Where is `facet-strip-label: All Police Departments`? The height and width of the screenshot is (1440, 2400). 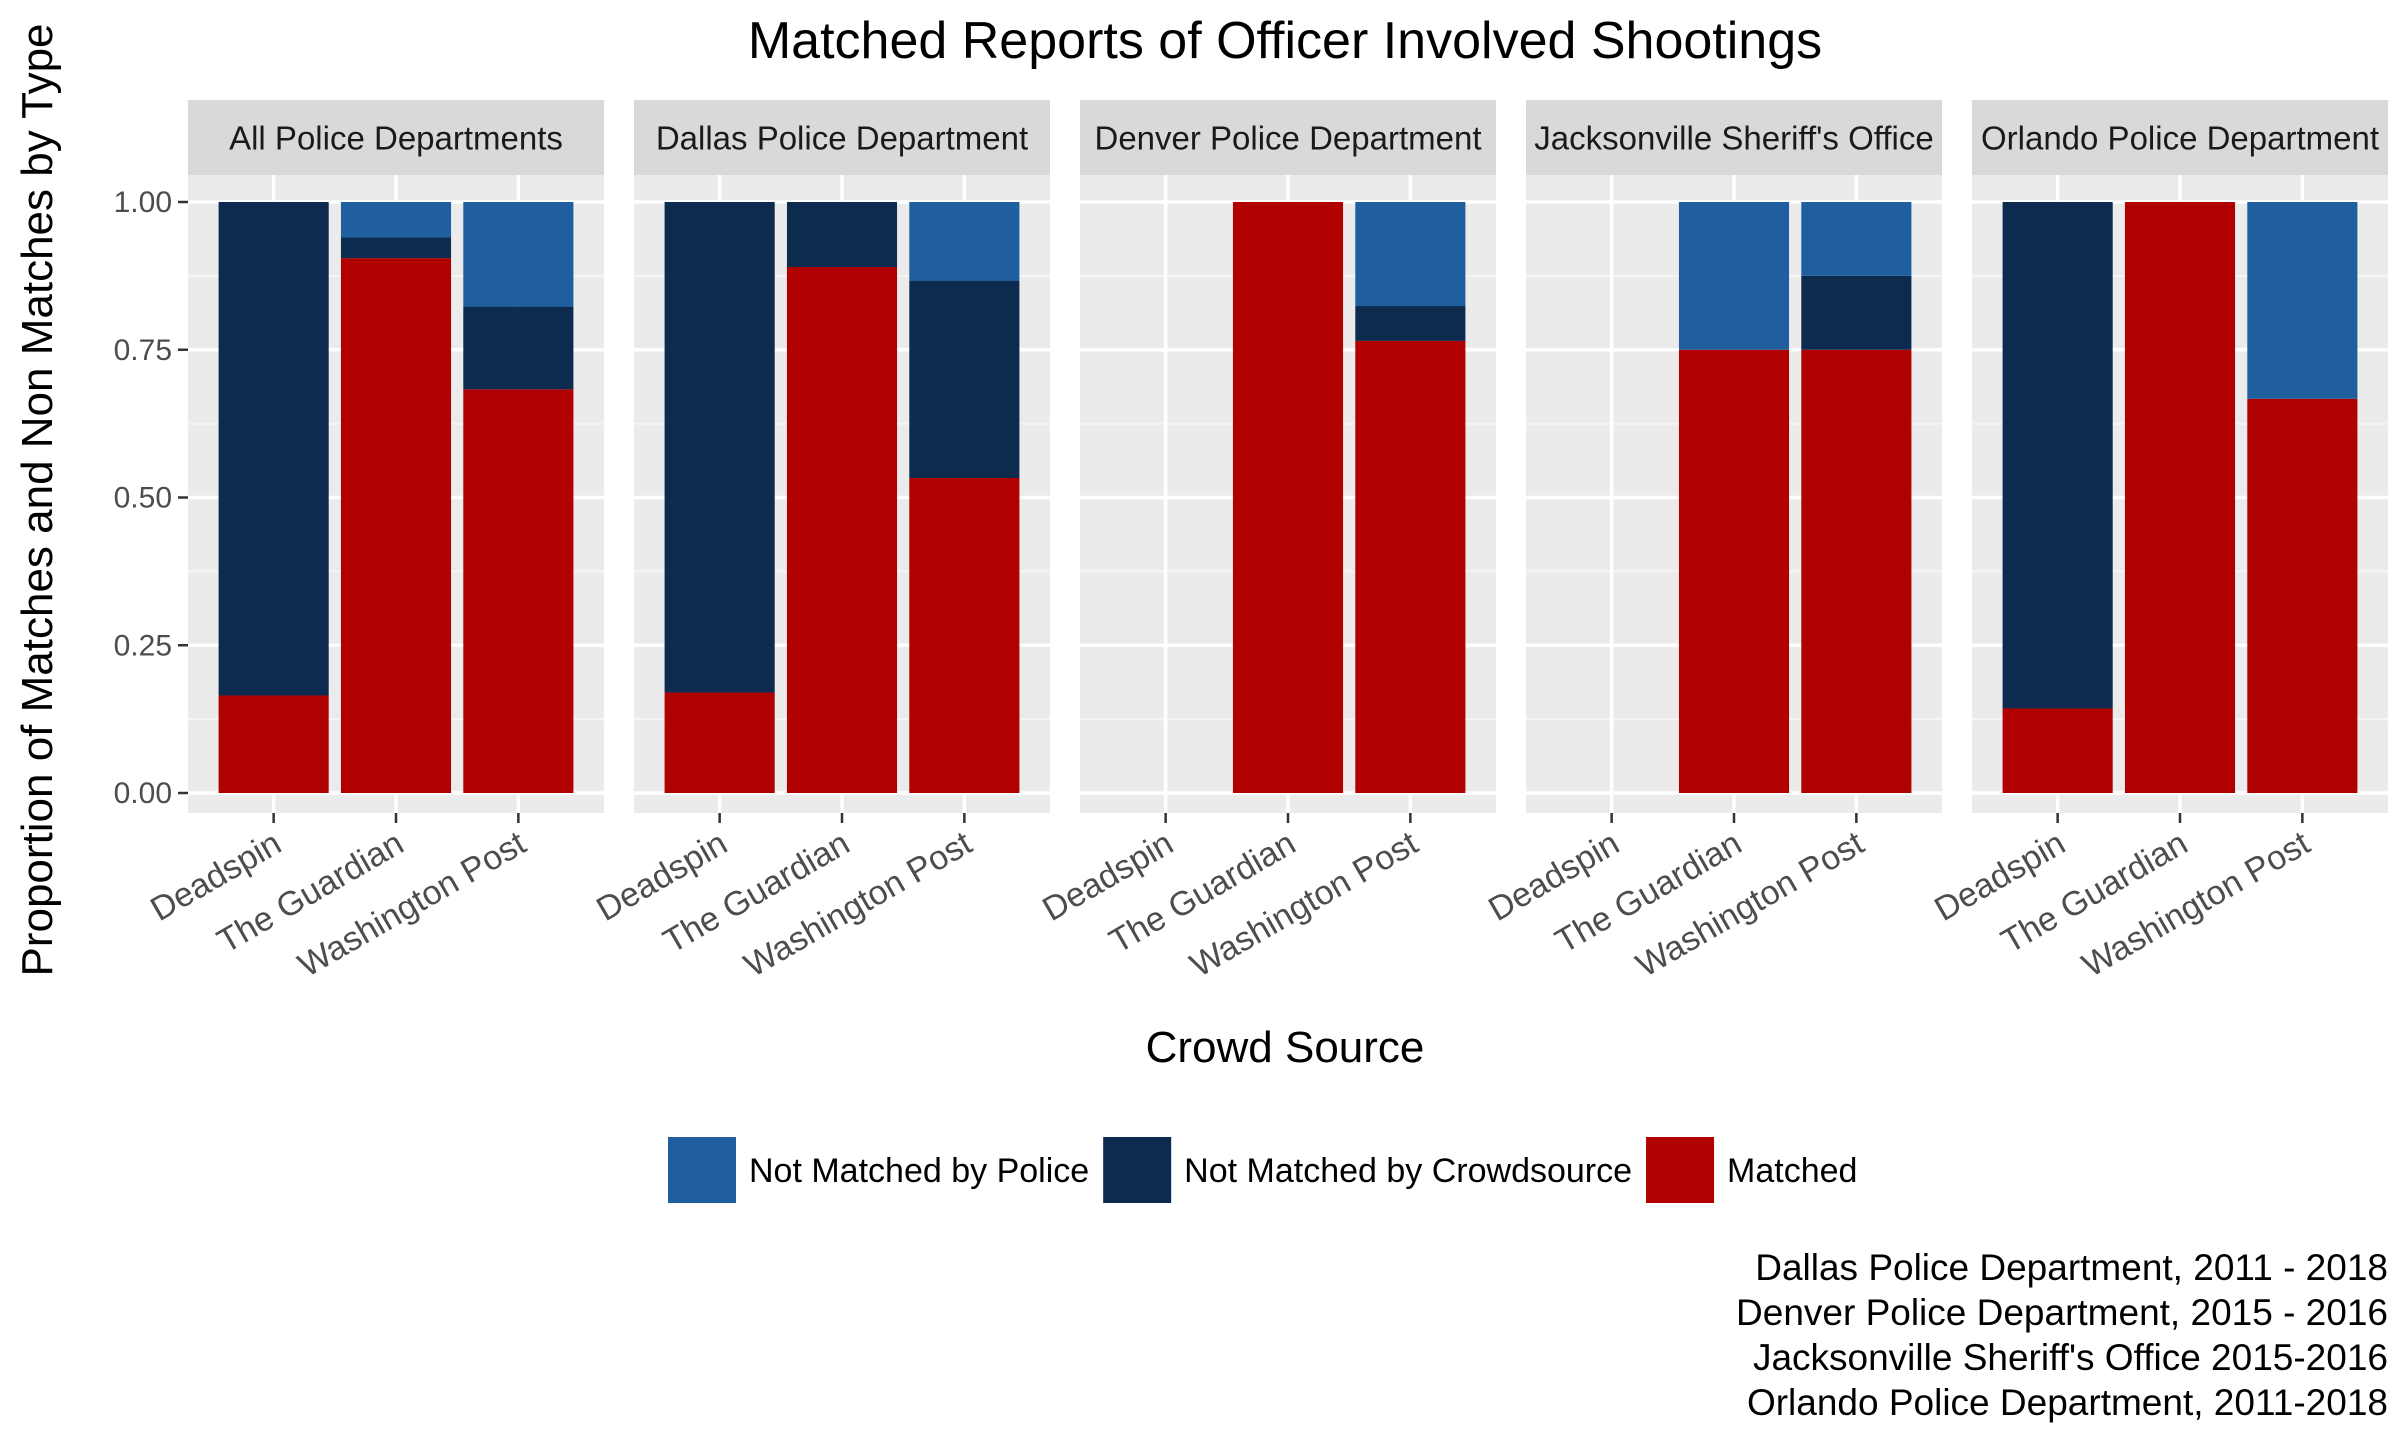
facet-strip-label: All Police Departments is located at coordinates (396, 138).